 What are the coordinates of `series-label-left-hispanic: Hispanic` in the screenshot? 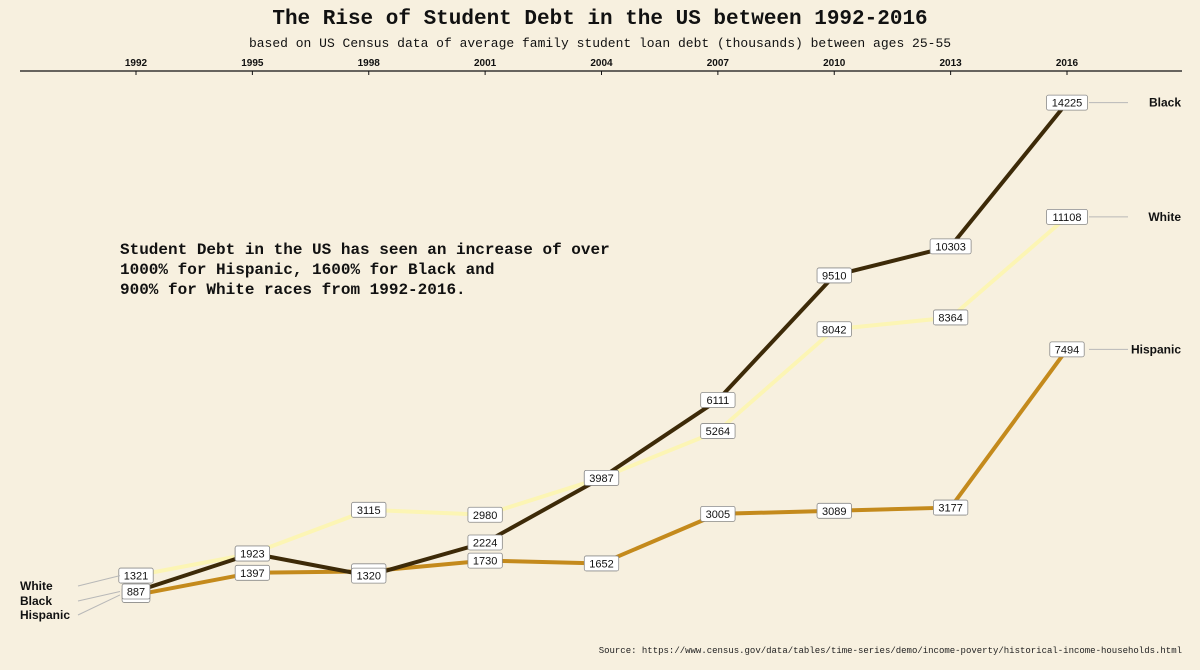 It's located at (45, 615).